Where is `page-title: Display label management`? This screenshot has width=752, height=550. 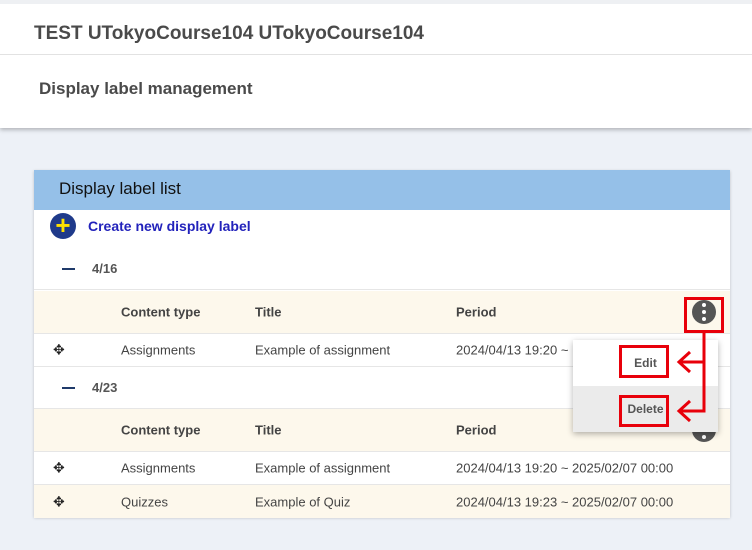 page-title: Display label management is located at coordinates (146, 88).